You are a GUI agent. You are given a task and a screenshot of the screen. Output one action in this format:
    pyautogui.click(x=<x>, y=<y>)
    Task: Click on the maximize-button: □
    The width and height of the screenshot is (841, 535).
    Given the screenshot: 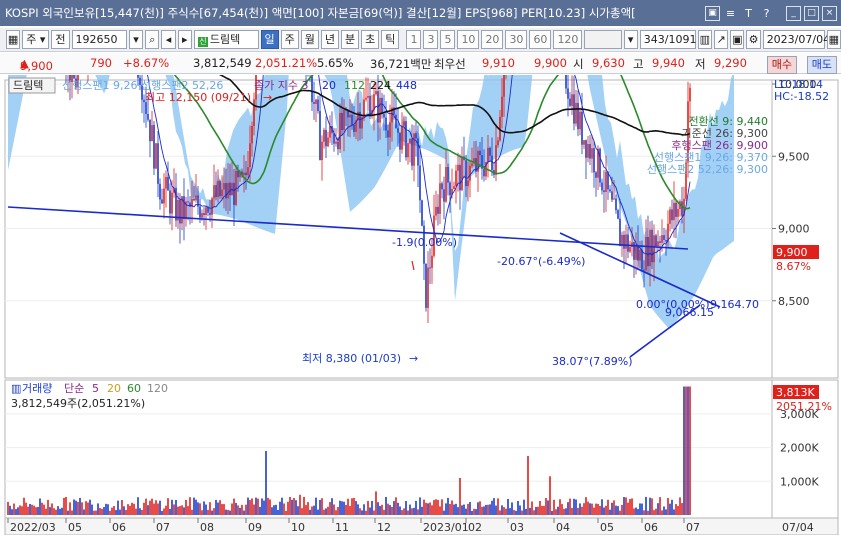 What is the action you would take?
    pyautogui.click(x=811, y=13)
    